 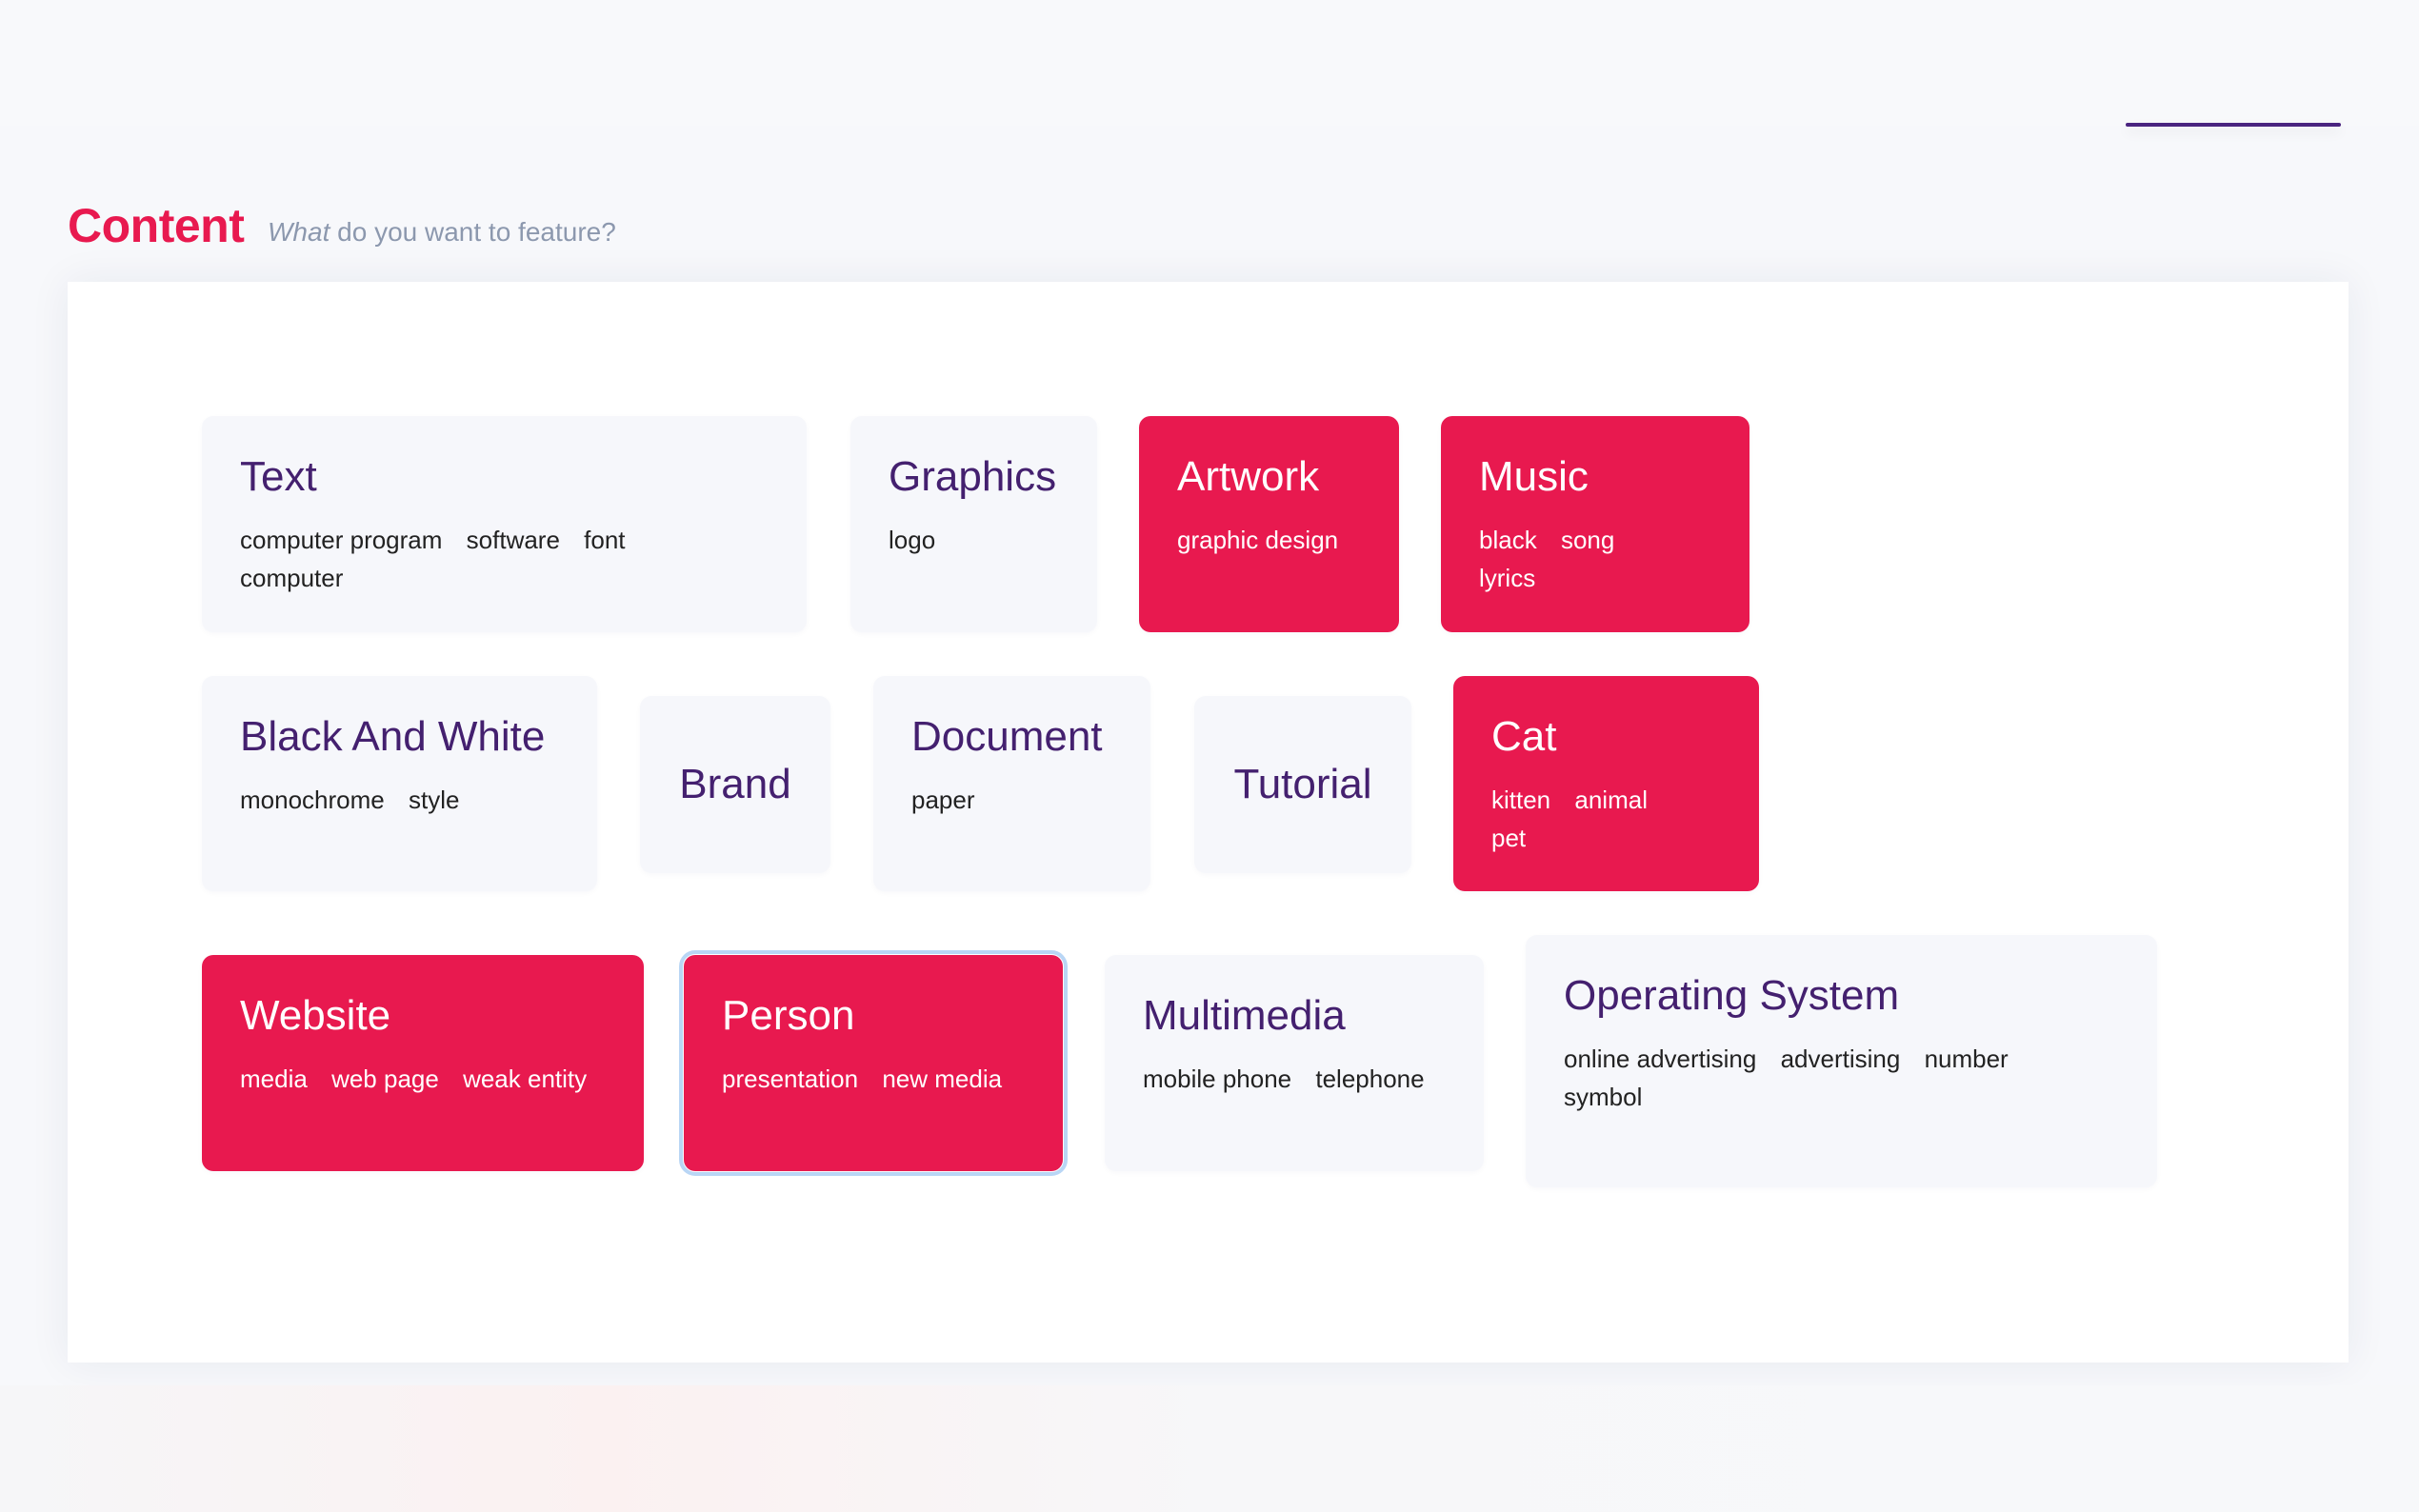 What do you see at coordinates (299, 232) in the screenshot?
I see `subtitle-emphasis: What` at bounding box center [299, 232].